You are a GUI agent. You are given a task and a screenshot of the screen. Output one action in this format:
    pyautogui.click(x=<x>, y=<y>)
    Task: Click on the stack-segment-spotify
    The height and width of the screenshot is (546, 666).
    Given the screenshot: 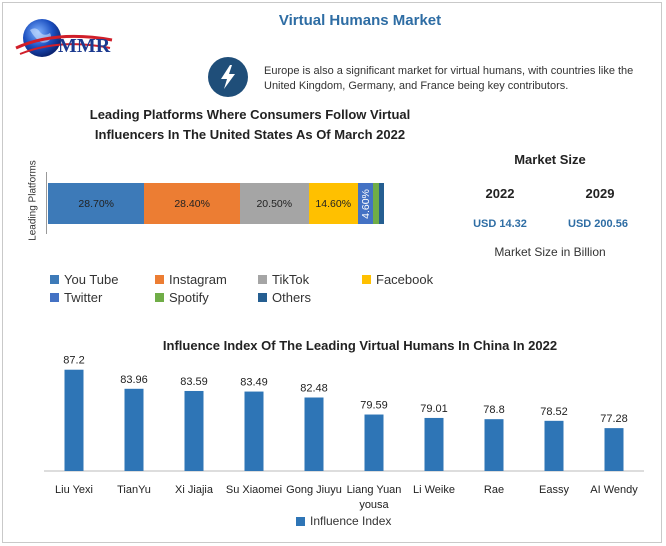 What is the action you would take?
    pyautogui.click(x=376, y=203)
    